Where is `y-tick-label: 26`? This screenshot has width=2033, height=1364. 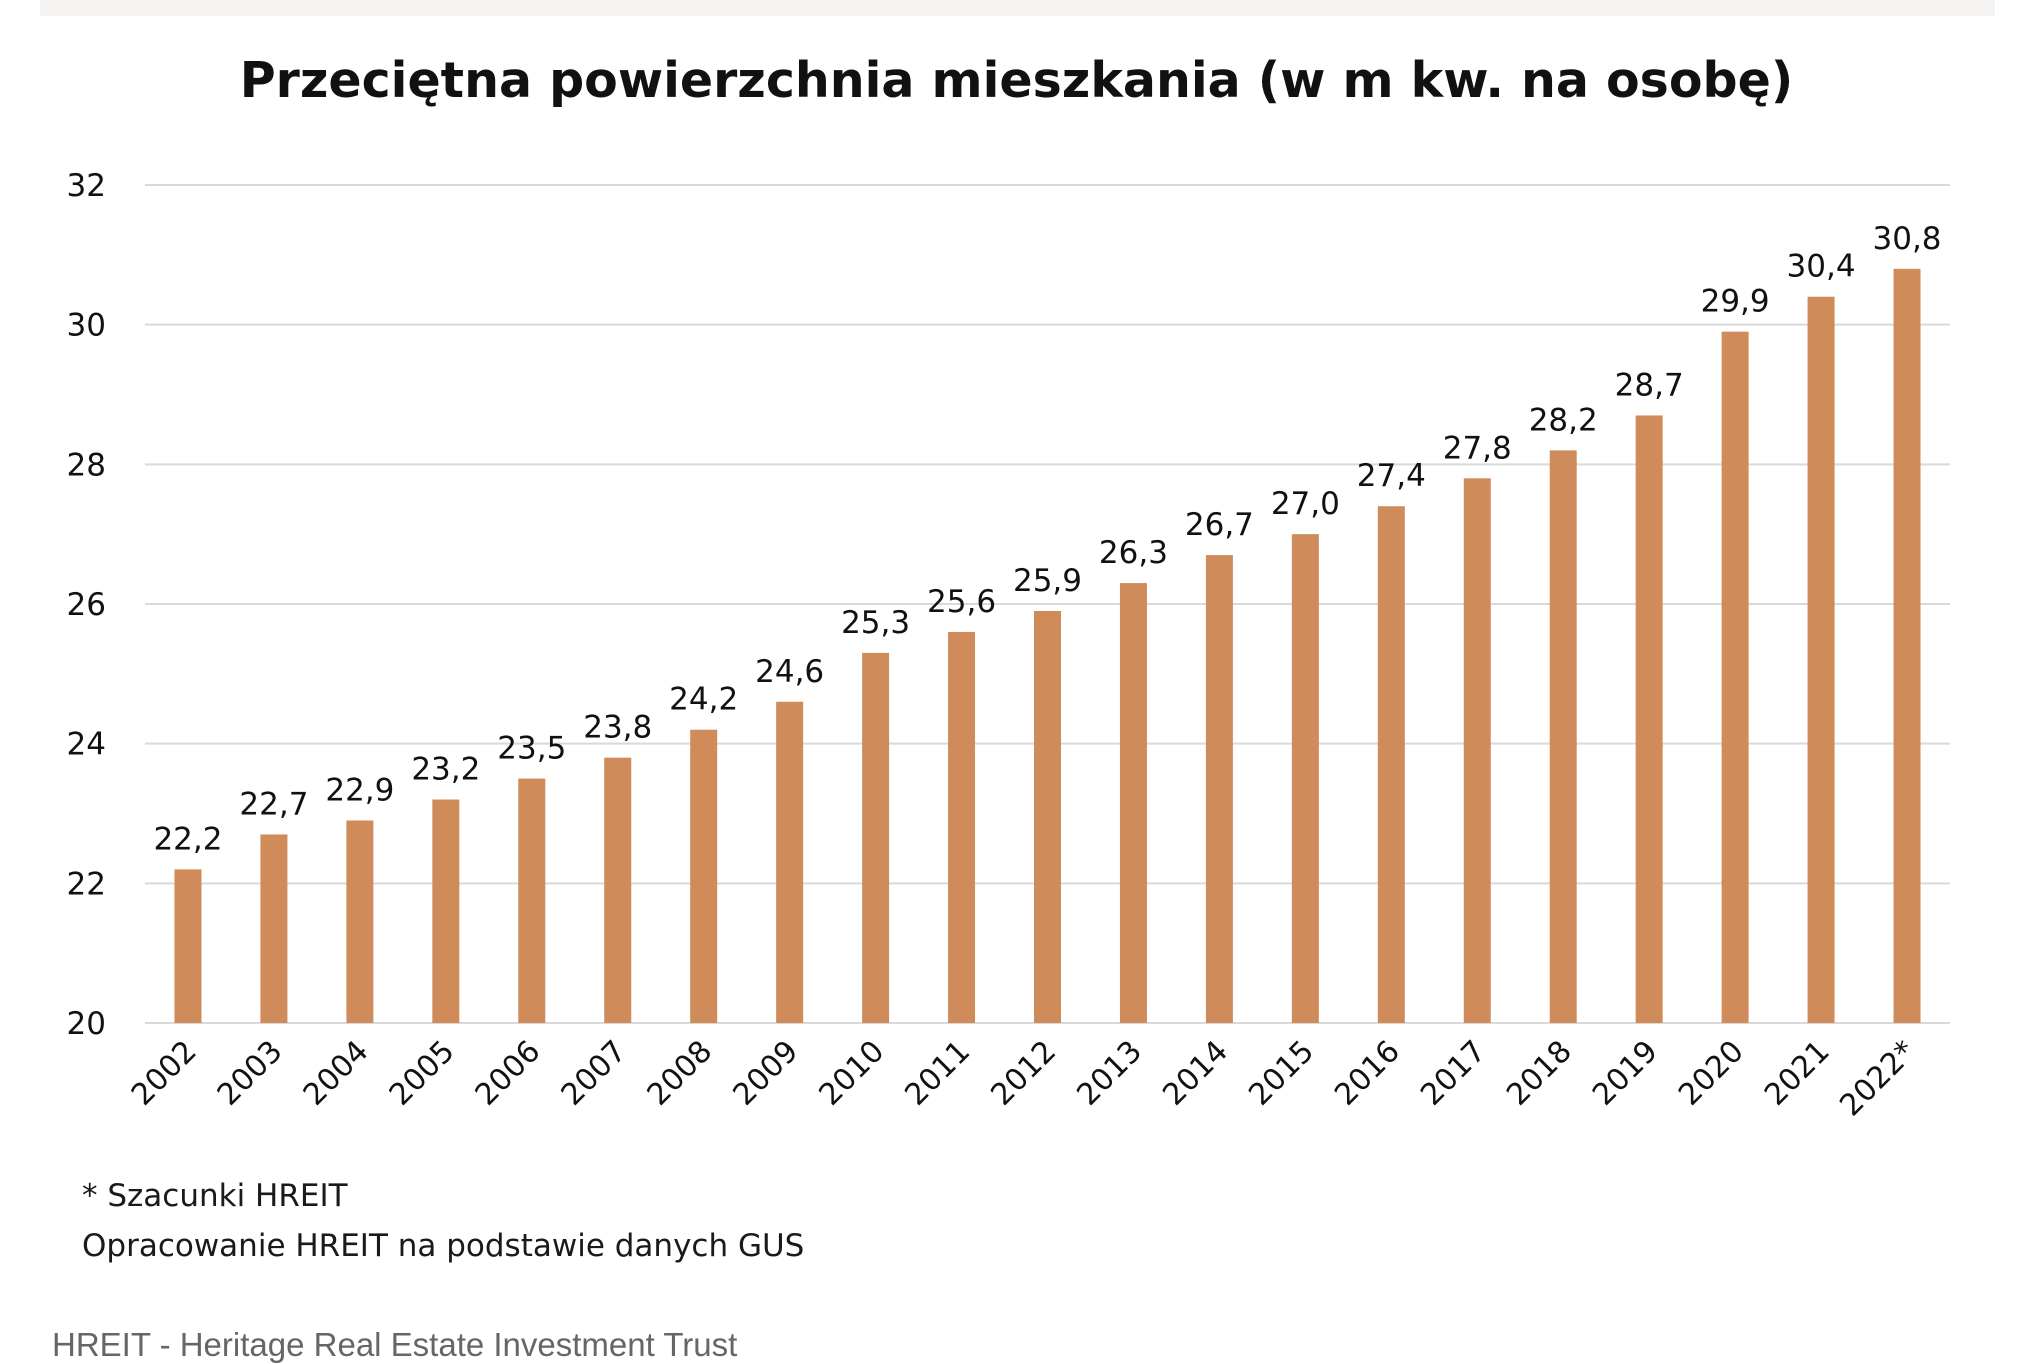 y-tick-label: 26 is located at coordinates (86, 605).